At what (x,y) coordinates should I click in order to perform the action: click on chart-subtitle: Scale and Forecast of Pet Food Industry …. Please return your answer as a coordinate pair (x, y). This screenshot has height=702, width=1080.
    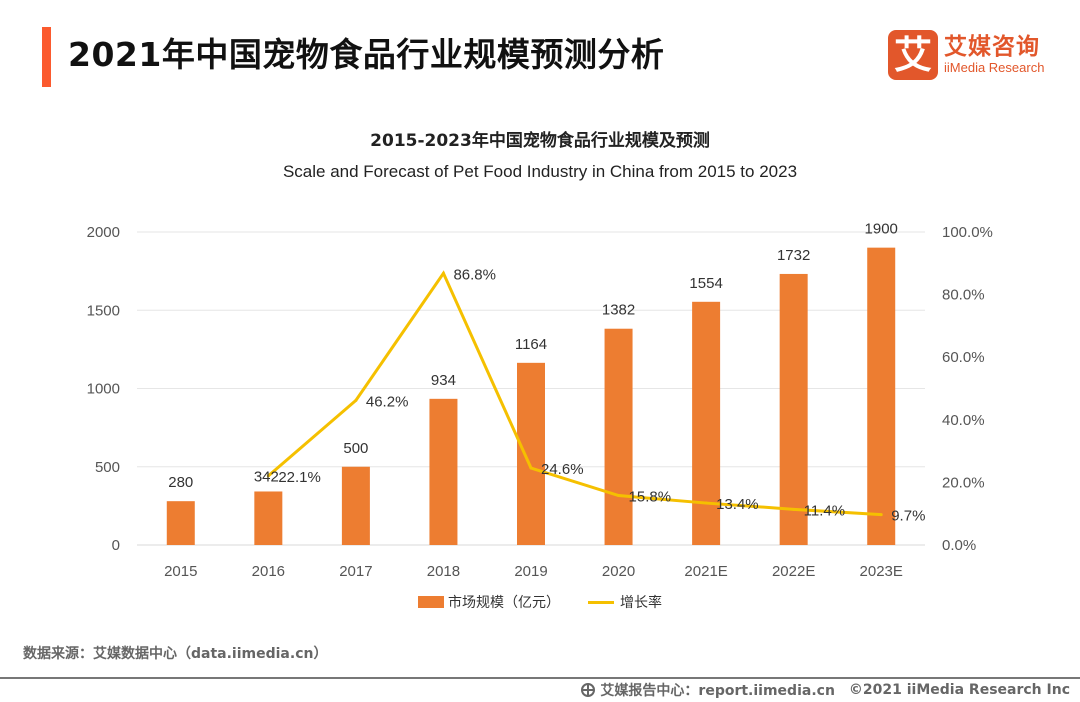
    Looking at the image, I should click on (540, 171).